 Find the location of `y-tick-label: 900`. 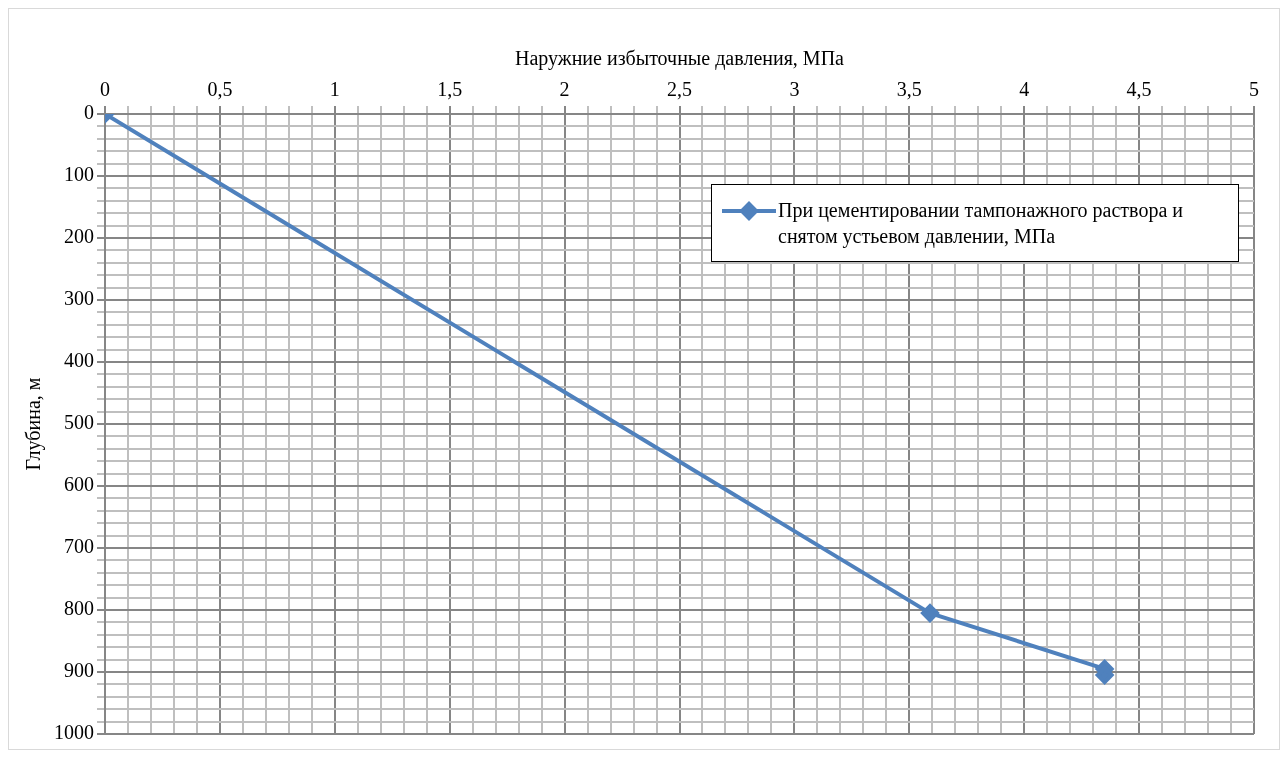

y-tick-label: 900 is located at coordinates (79, 670).